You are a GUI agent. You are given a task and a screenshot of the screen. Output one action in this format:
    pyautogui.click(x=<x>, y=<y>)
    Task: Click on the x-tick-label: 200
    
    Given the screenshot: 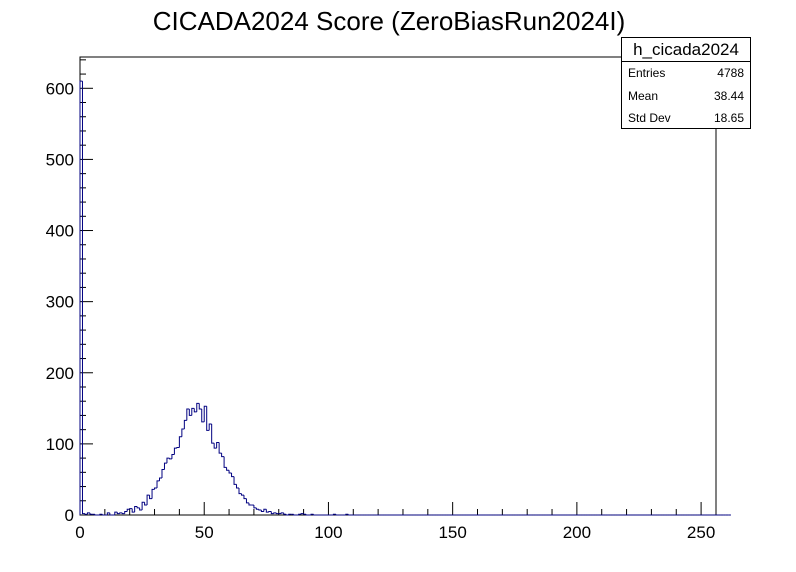 What is the action you would take?
    pyautogui.click(x=577, y=532)
    